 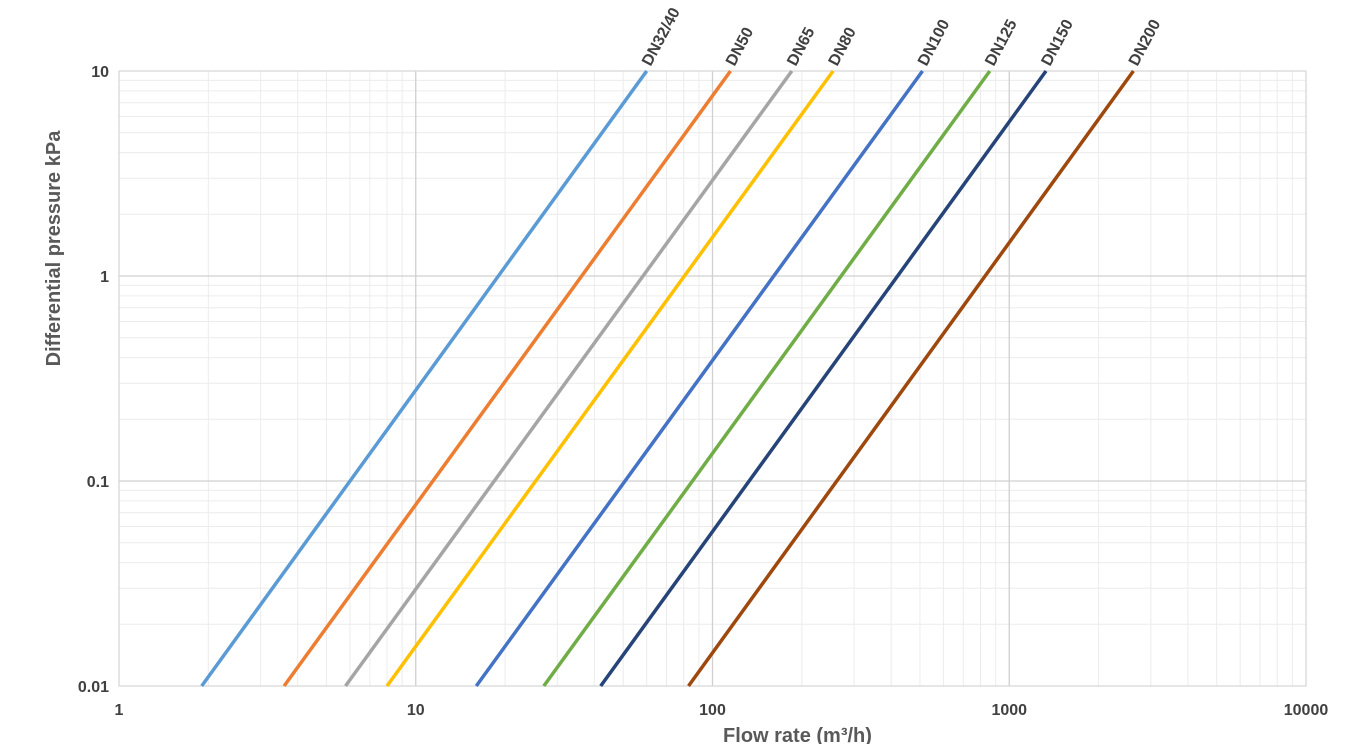 I want to click on y-tick-label: 0.01, so click(x=93, y=687).